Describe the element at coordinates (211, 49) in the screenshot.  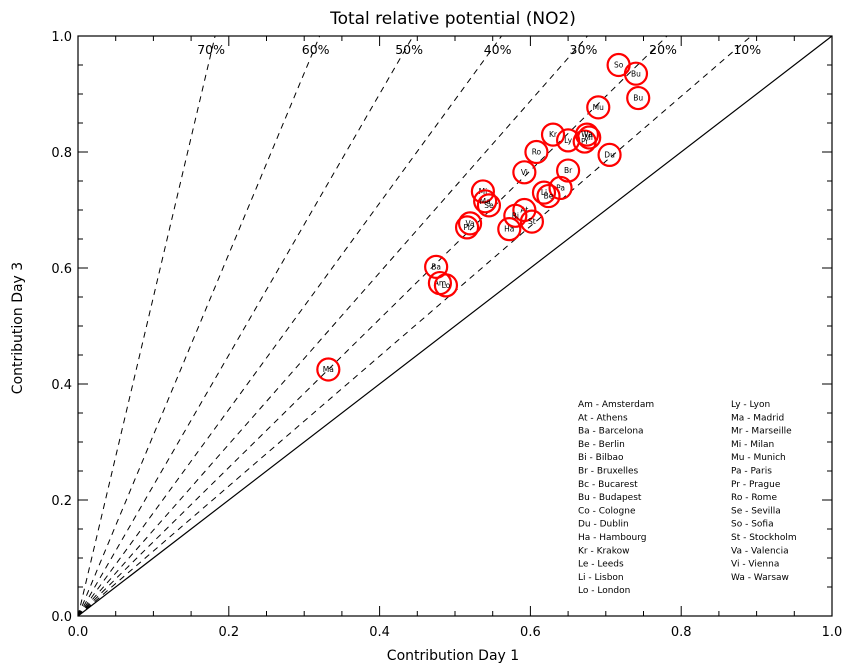
I see `percent-label: 70%` at that location.